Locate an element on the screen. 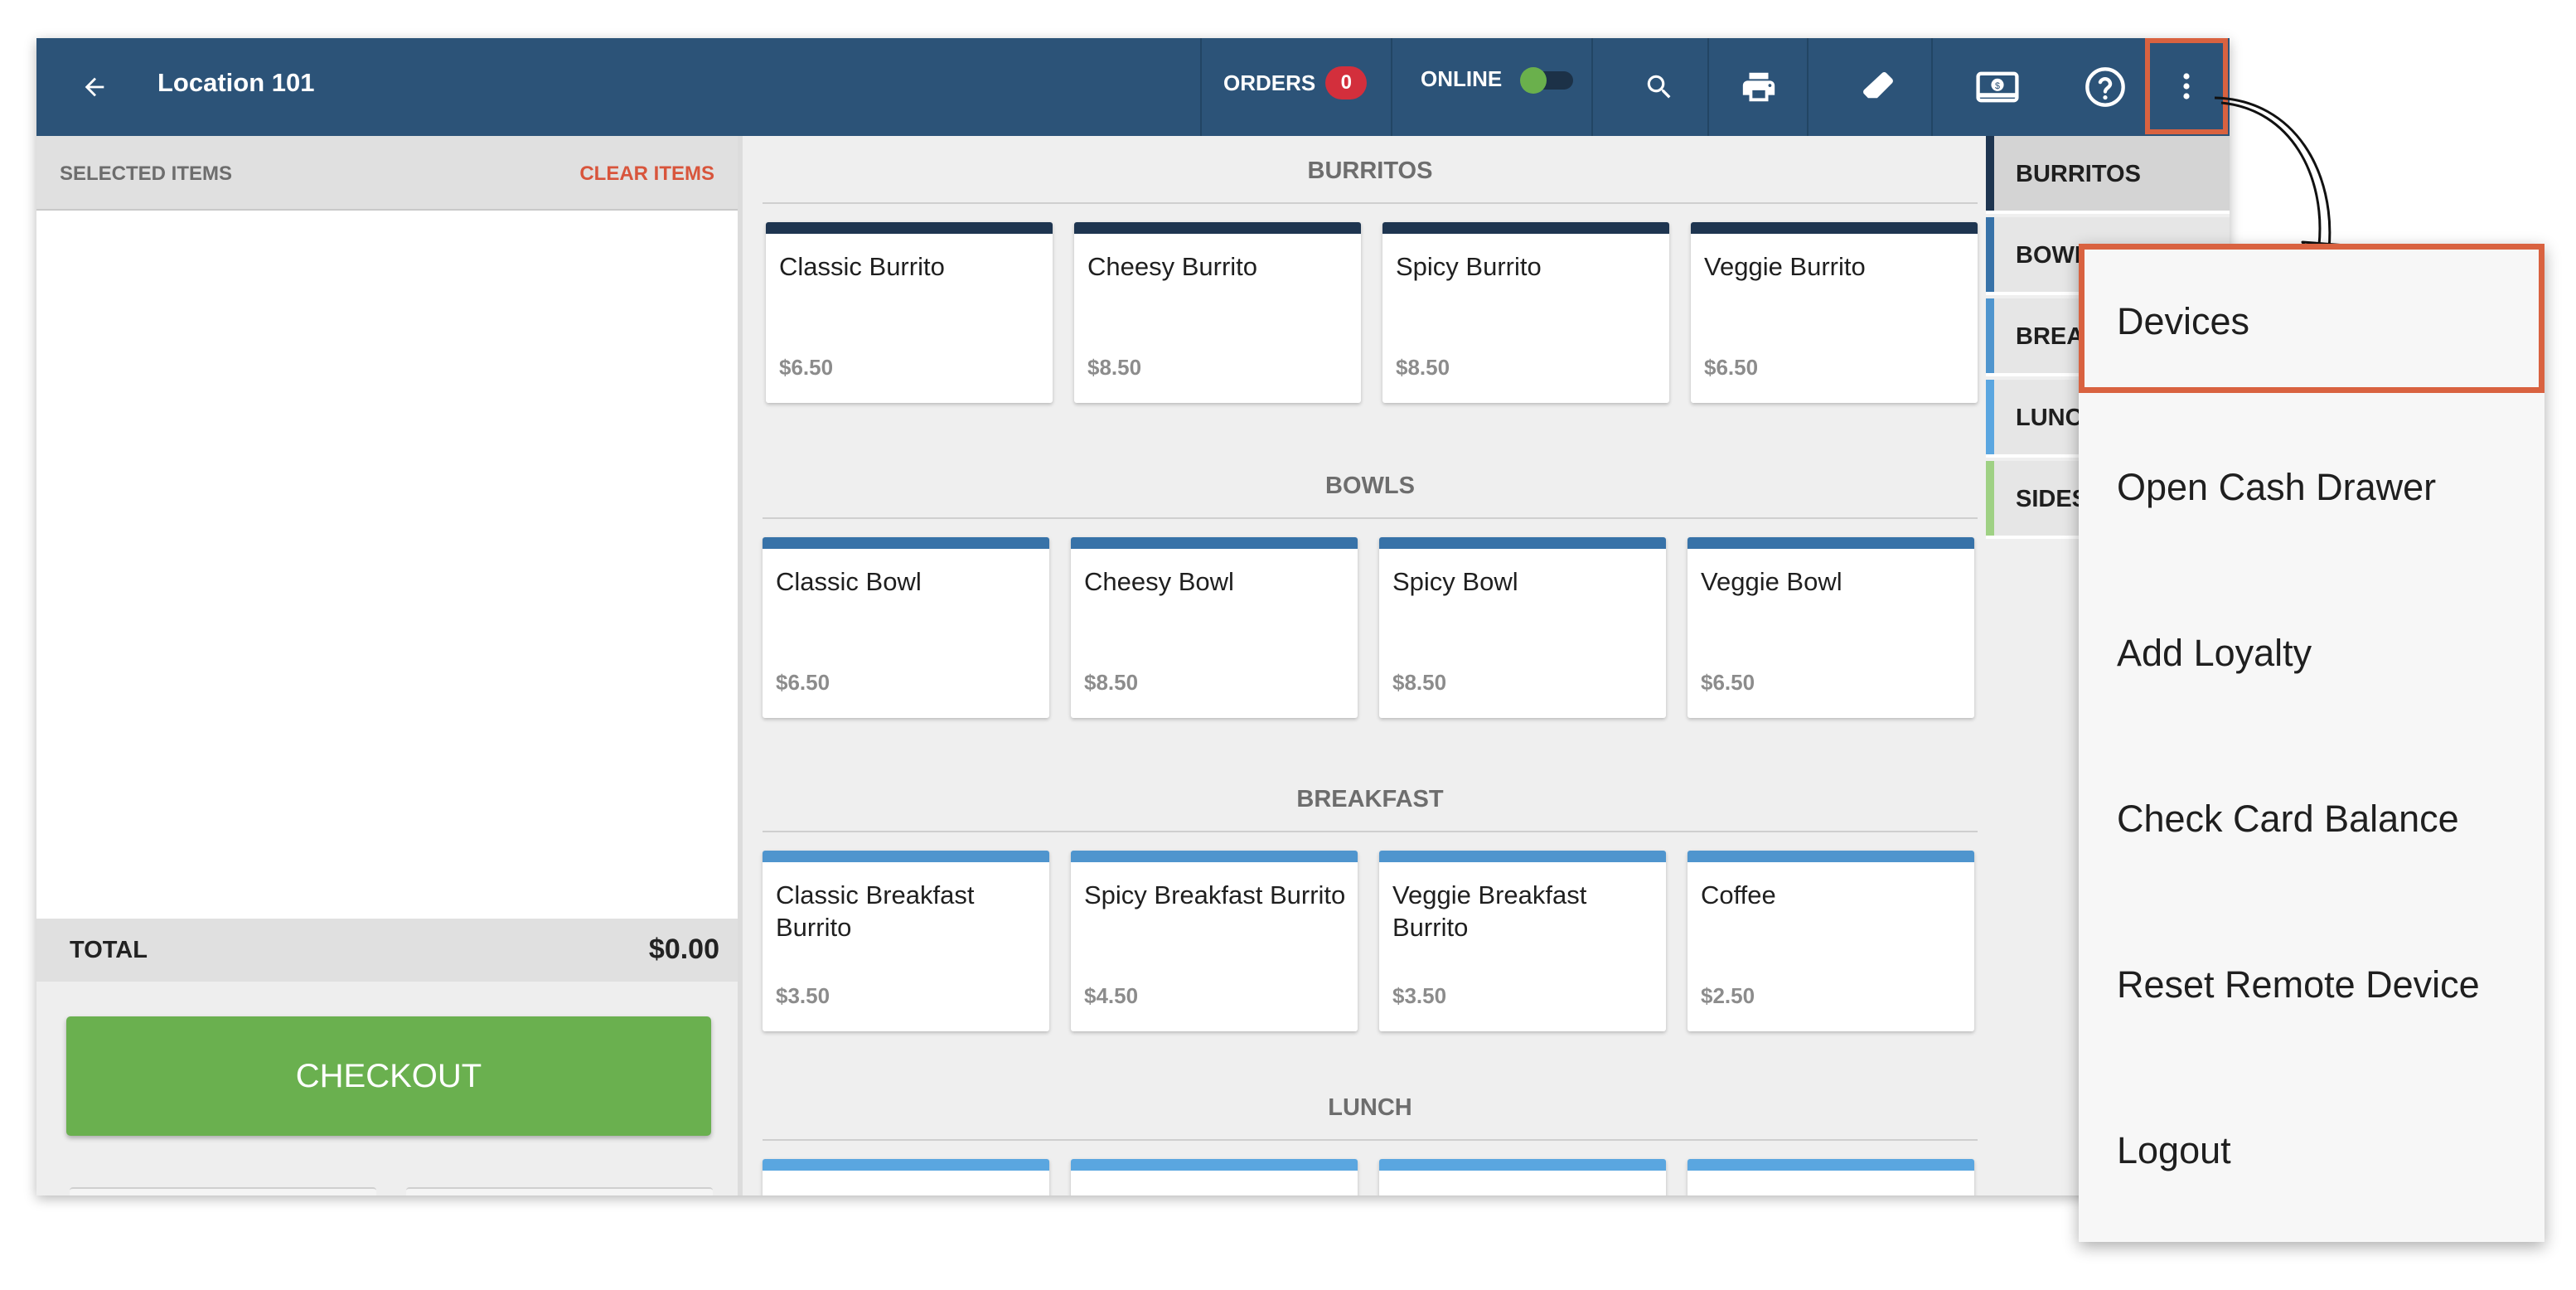 Image resolution: width=2576 pixels, height=1290 pixels. location-title: Location 101 is located at coordinates (236, 82).